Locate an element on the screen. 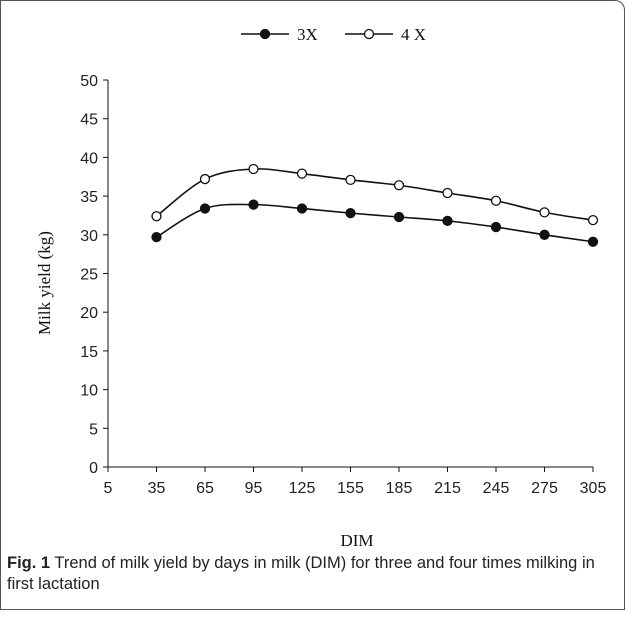 The height and width of the screenshot is (622, 627). y-tick-label: 35 is located at coordinates (89, 197).